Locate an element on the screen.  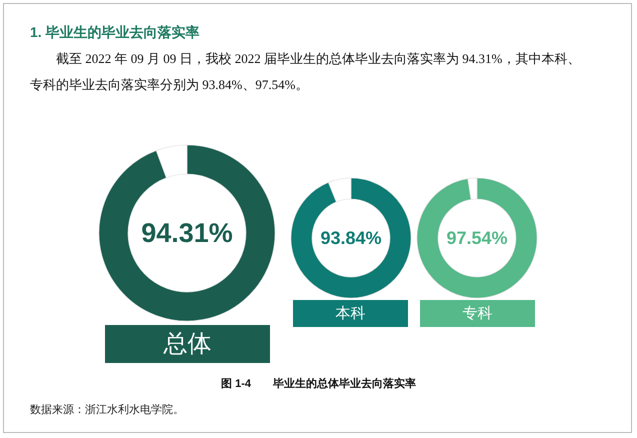
text: 专科 is located at coordinates (477, 313).